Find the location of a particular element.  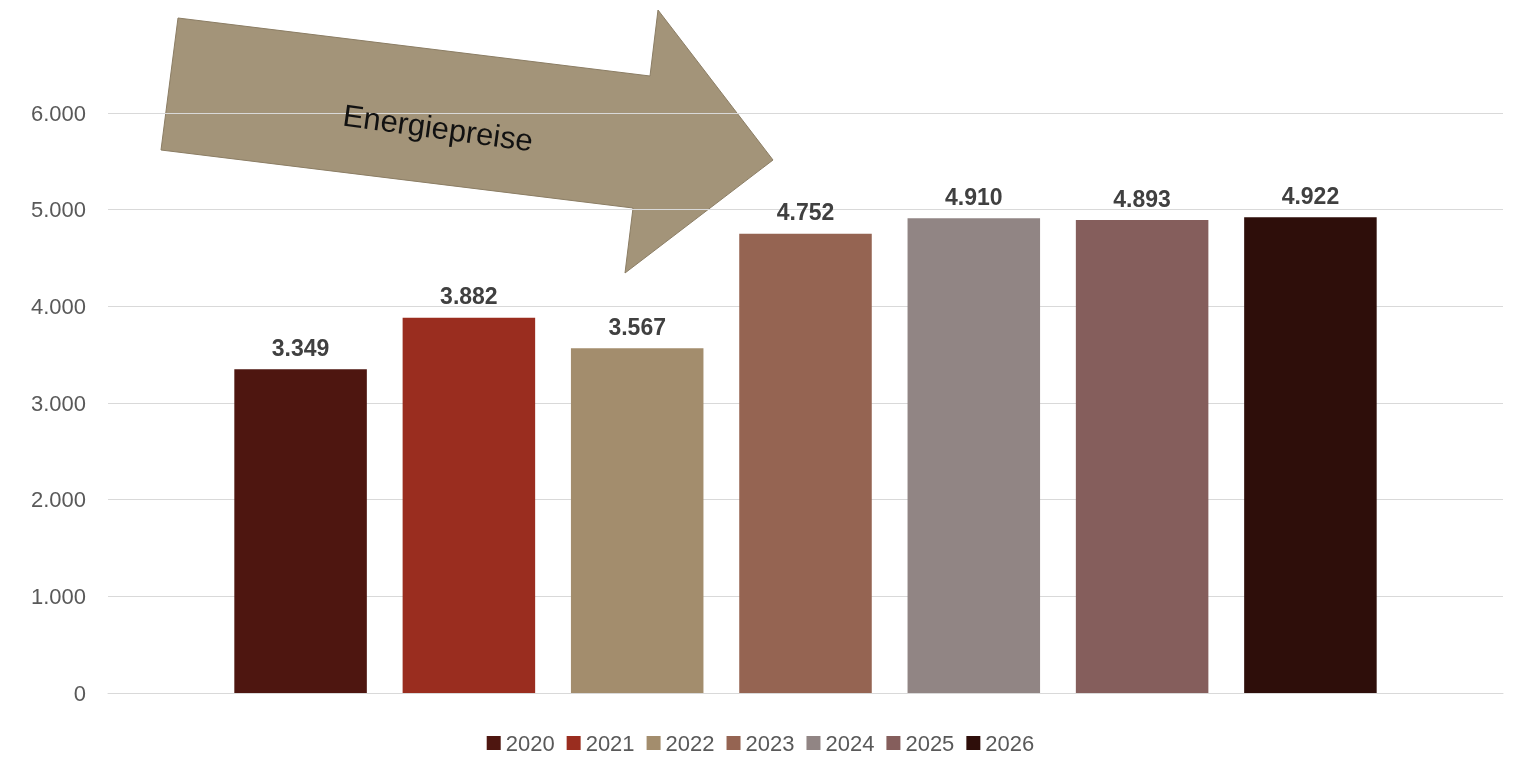

y-tick-label: 3.000 is located at coordinates (58, 403).